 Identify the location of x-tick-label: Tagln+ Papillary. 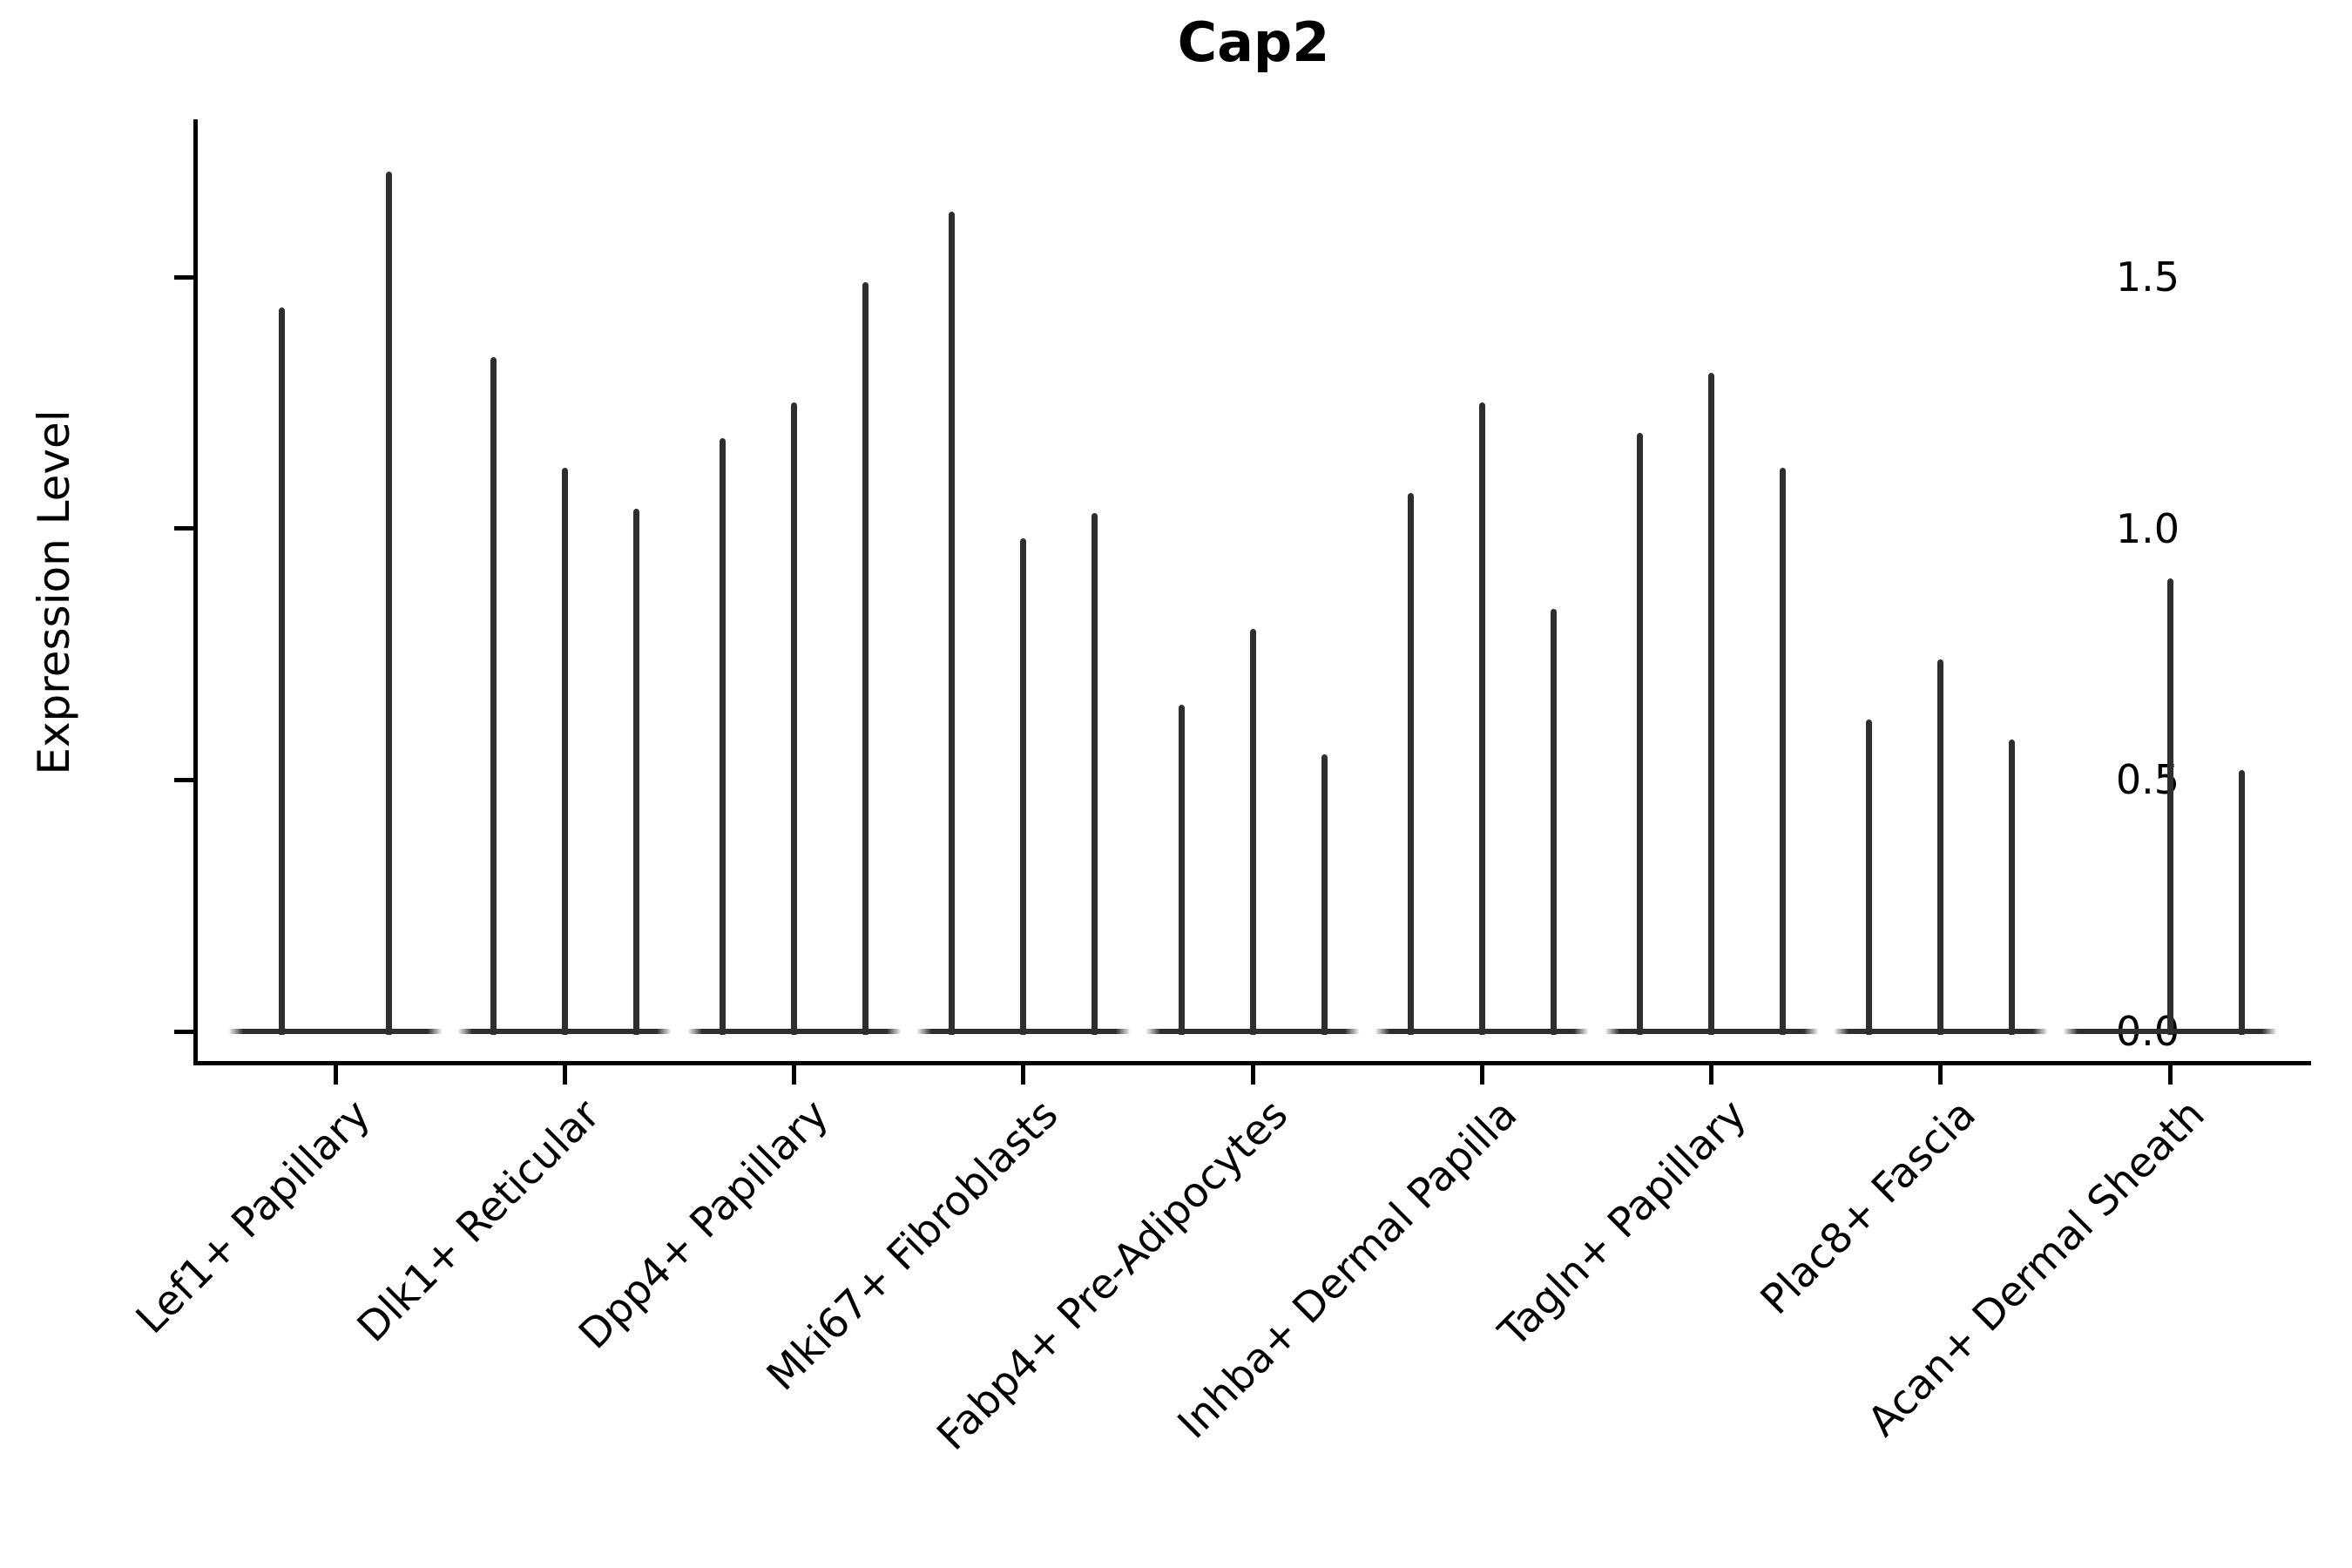
(1622, 1223).